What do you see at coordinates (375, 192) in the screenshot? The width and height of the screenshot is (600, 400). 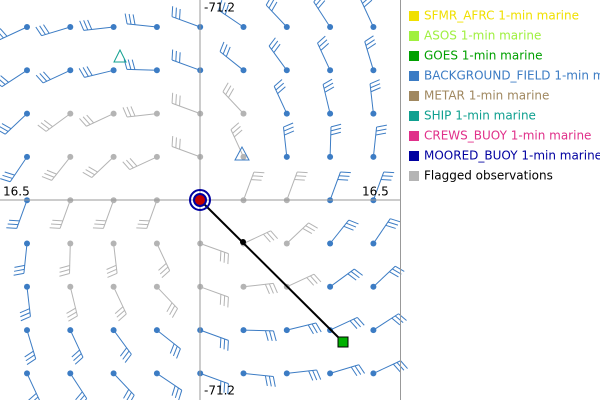 I see `right-label: 16.5` at bounding box center [375, 192].